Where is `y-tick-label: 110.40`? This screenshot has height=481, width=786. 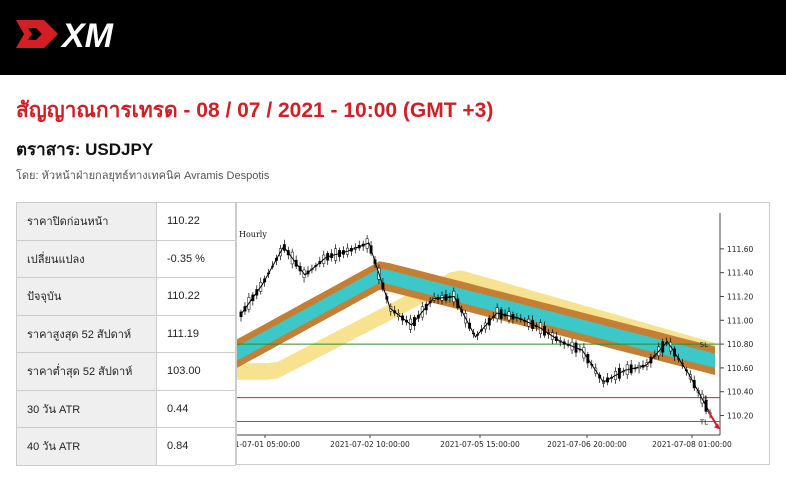
y-tick-label: 110.40 is located at coordinates (740, 392).